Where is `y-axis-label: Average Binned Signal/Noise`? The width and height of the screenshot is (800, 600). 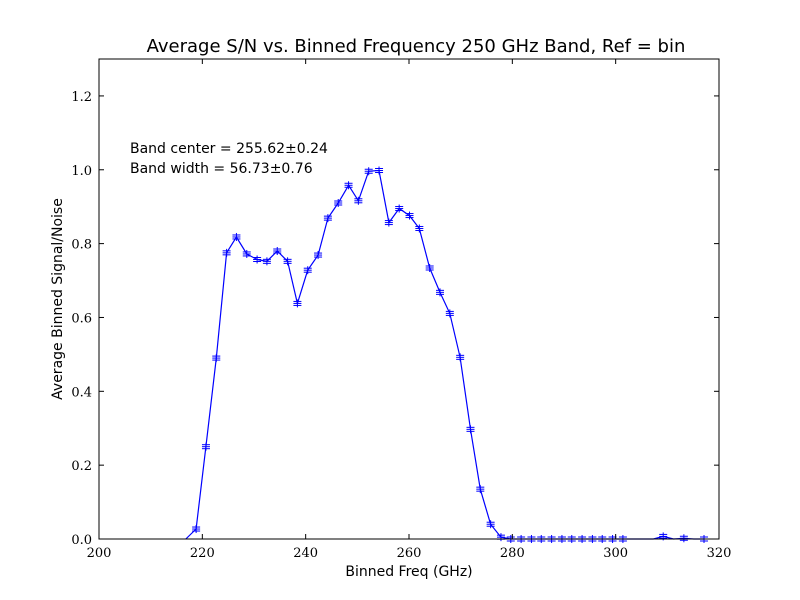 y-axis-label: Average Binned Signal/Noise is located at coordinates (58, 299).